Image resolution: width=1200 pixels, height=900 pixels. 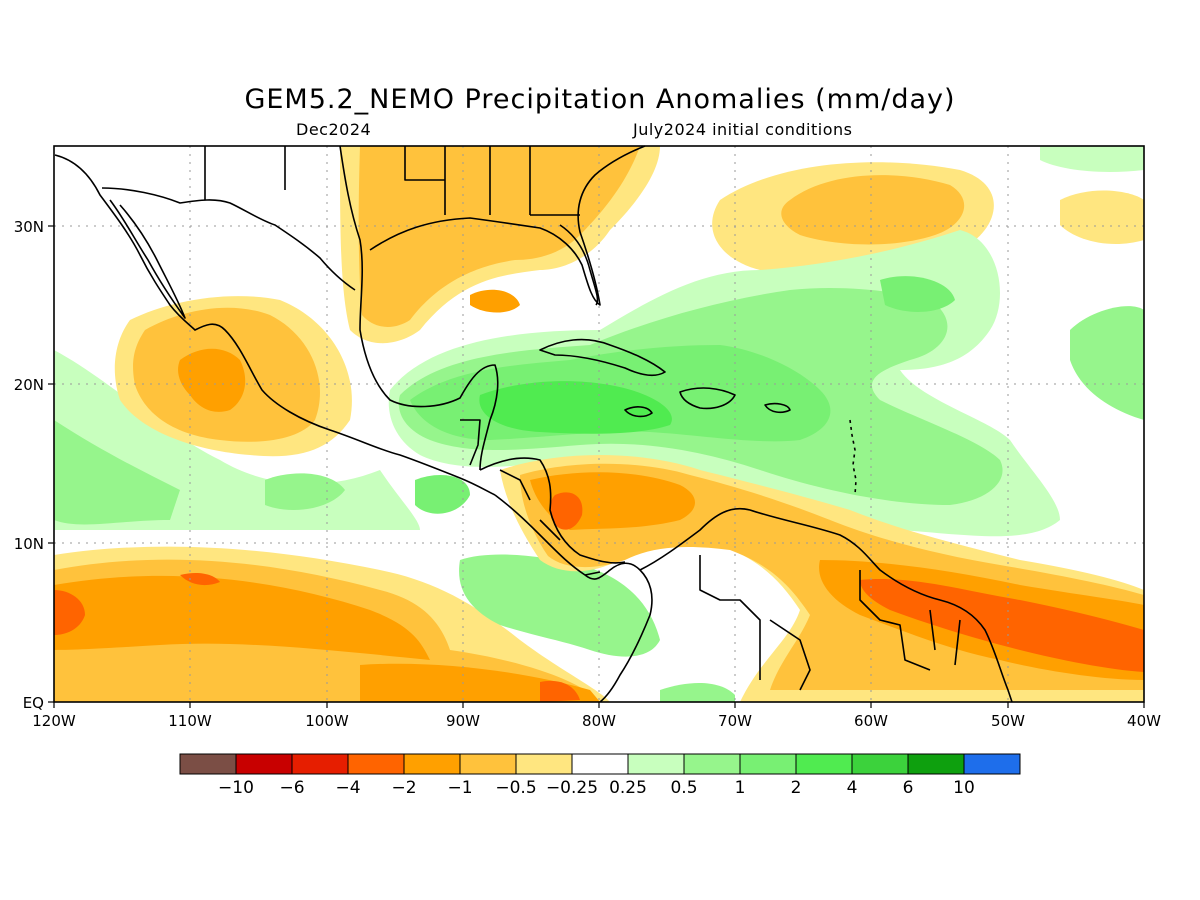 What do you see at coordinates (29, 544) in the screenshot?
I see `y-tick-label: 10N` at bounding box center [29, 544].